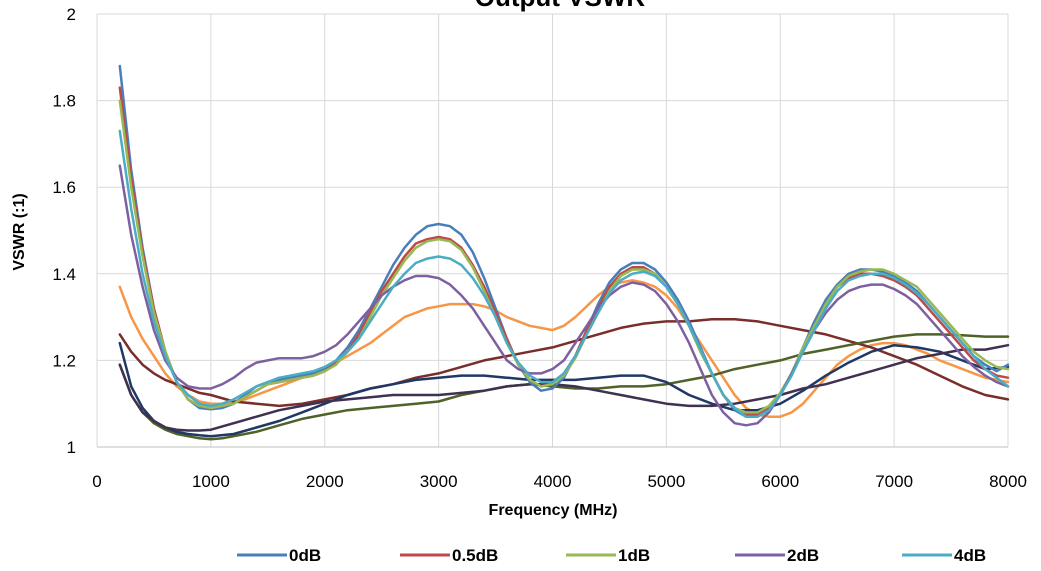 The width and height of the screenshot is (1041, 571). Describe the element at coordinates (211, 481) in the screenshot. I see `x-tick-label: 1000` at that location.